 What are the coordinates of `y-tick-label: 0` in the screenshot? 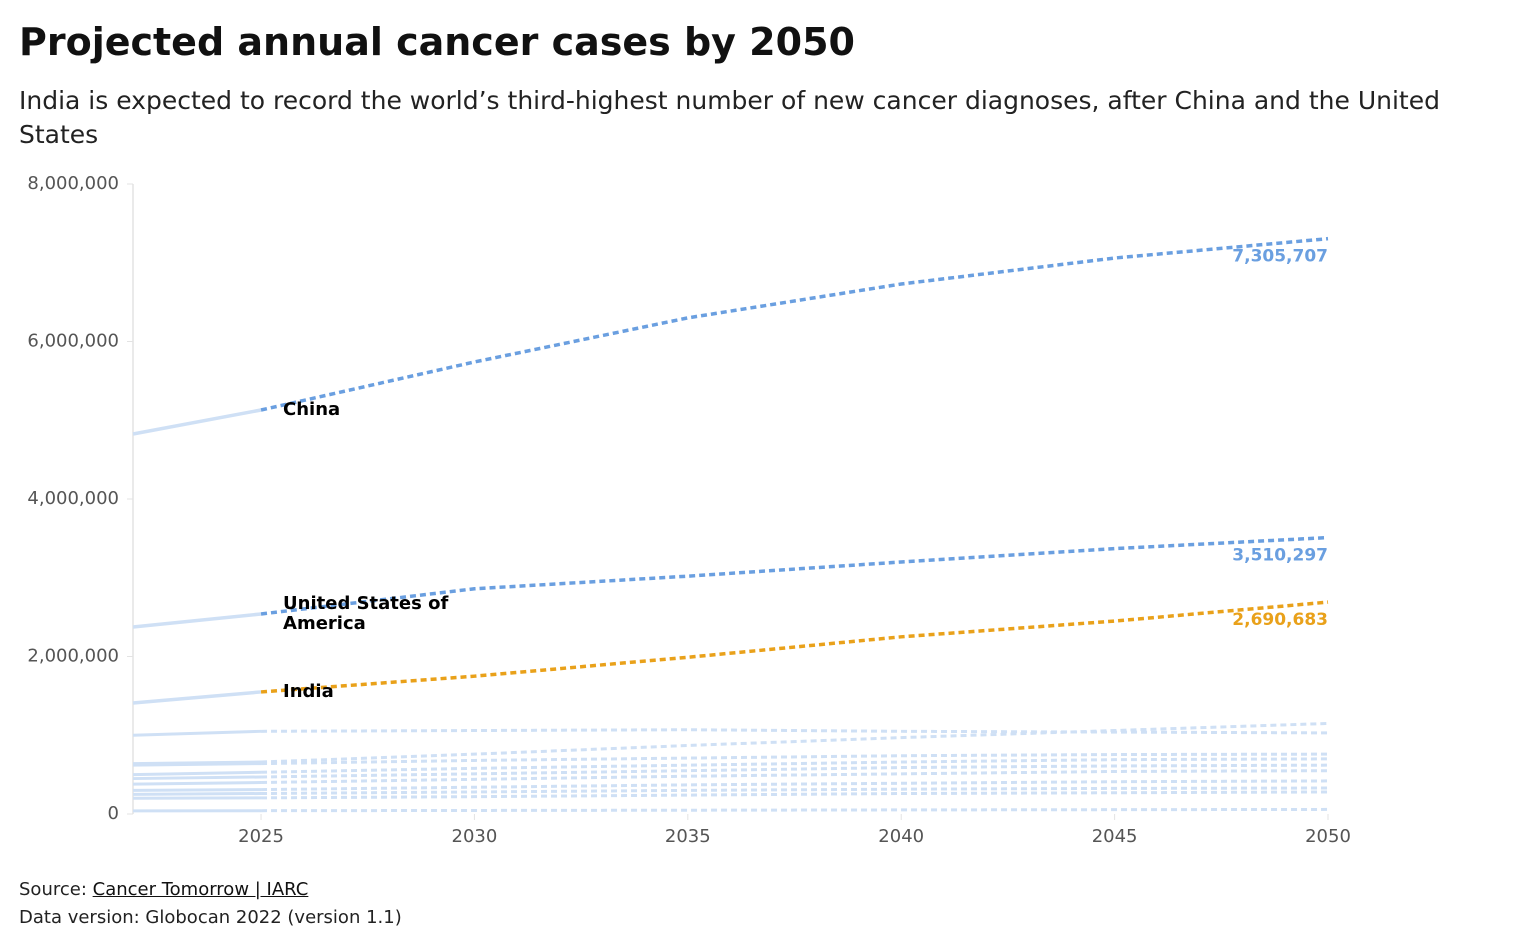 It's located at (113, 813).